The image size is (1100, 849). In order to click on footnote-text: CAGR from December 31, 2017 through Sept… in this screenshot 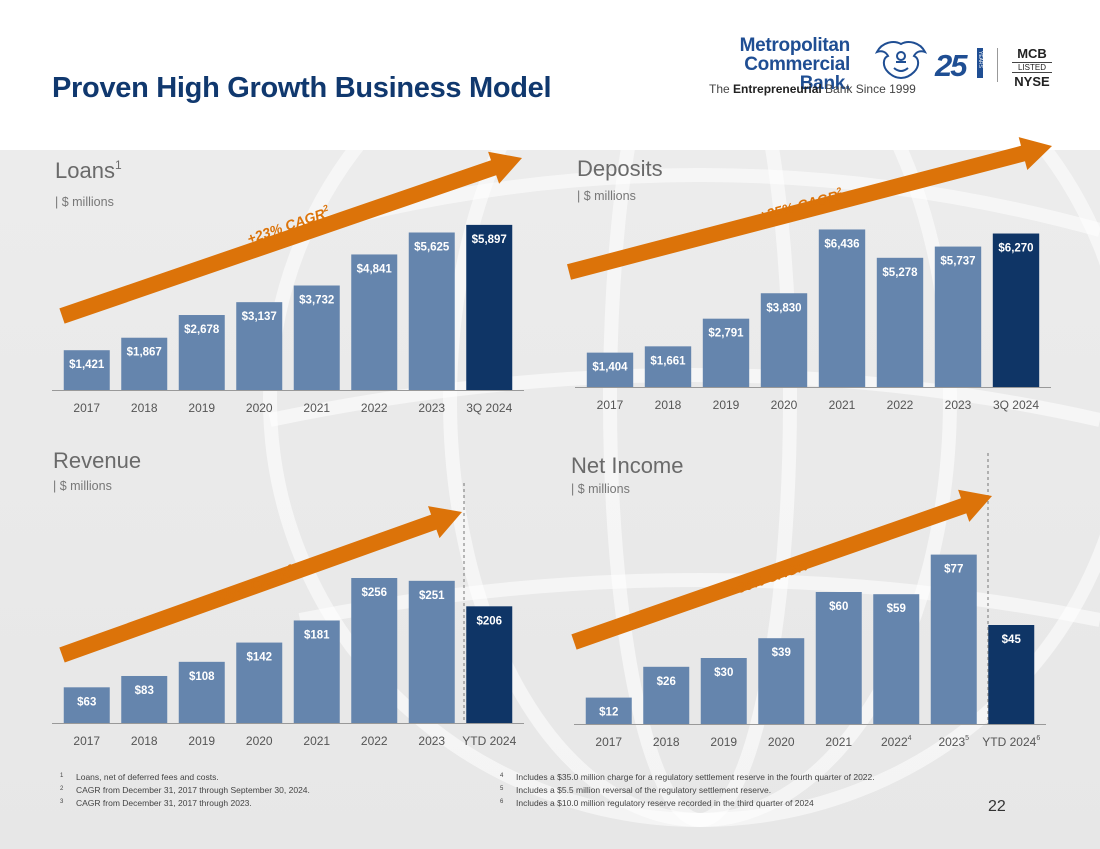, I will do `click(193, 790)`.